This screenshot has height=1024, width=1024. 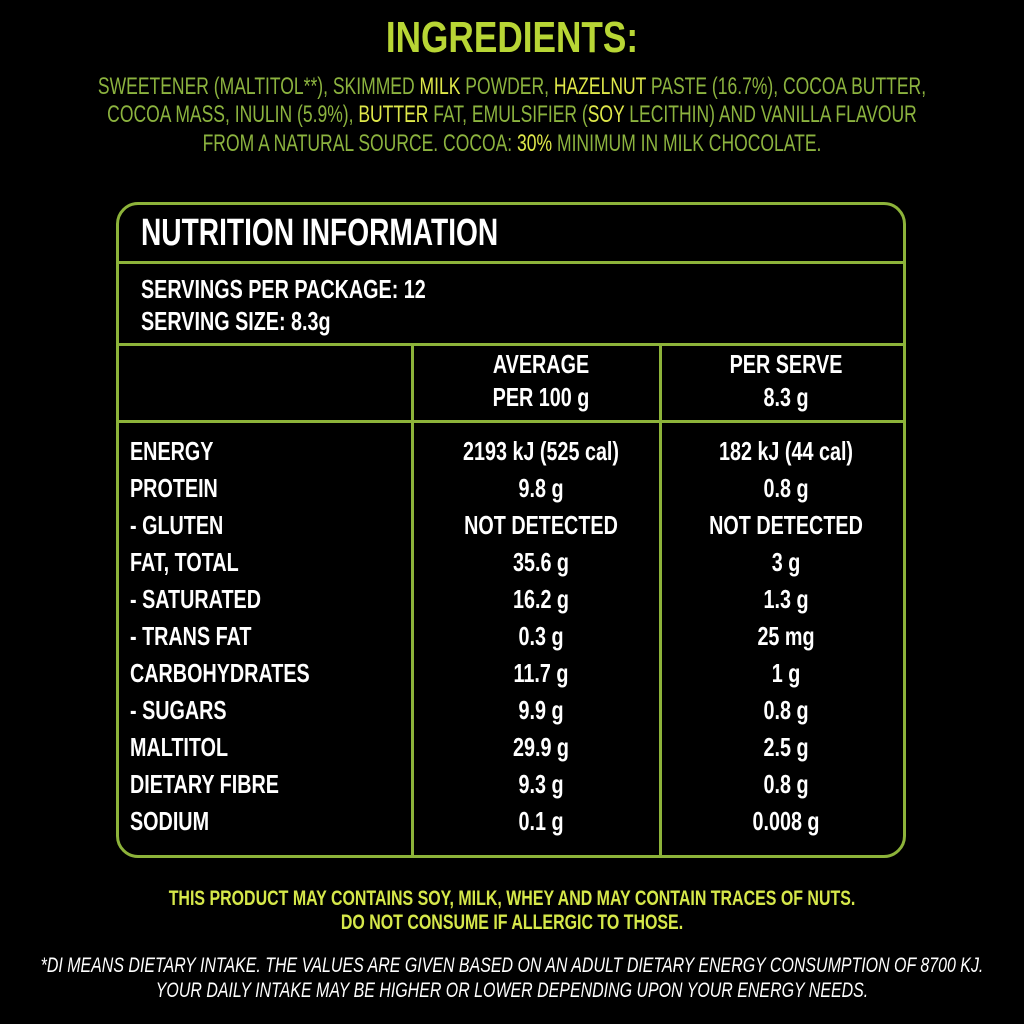 I want to click on ingredient-text: COCOA MASS, INULIN (5.9%),, so click(x=233, y=114).